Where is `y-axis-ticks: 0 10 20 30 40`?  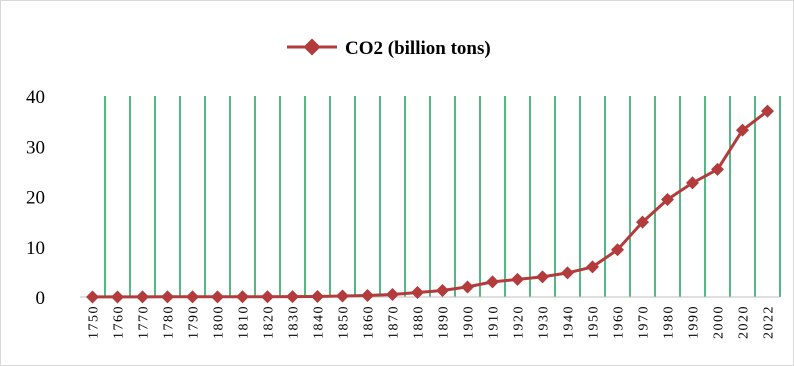
y-axis-ticks: 0 10 20 30 40 is located at coordinates (35, 198).